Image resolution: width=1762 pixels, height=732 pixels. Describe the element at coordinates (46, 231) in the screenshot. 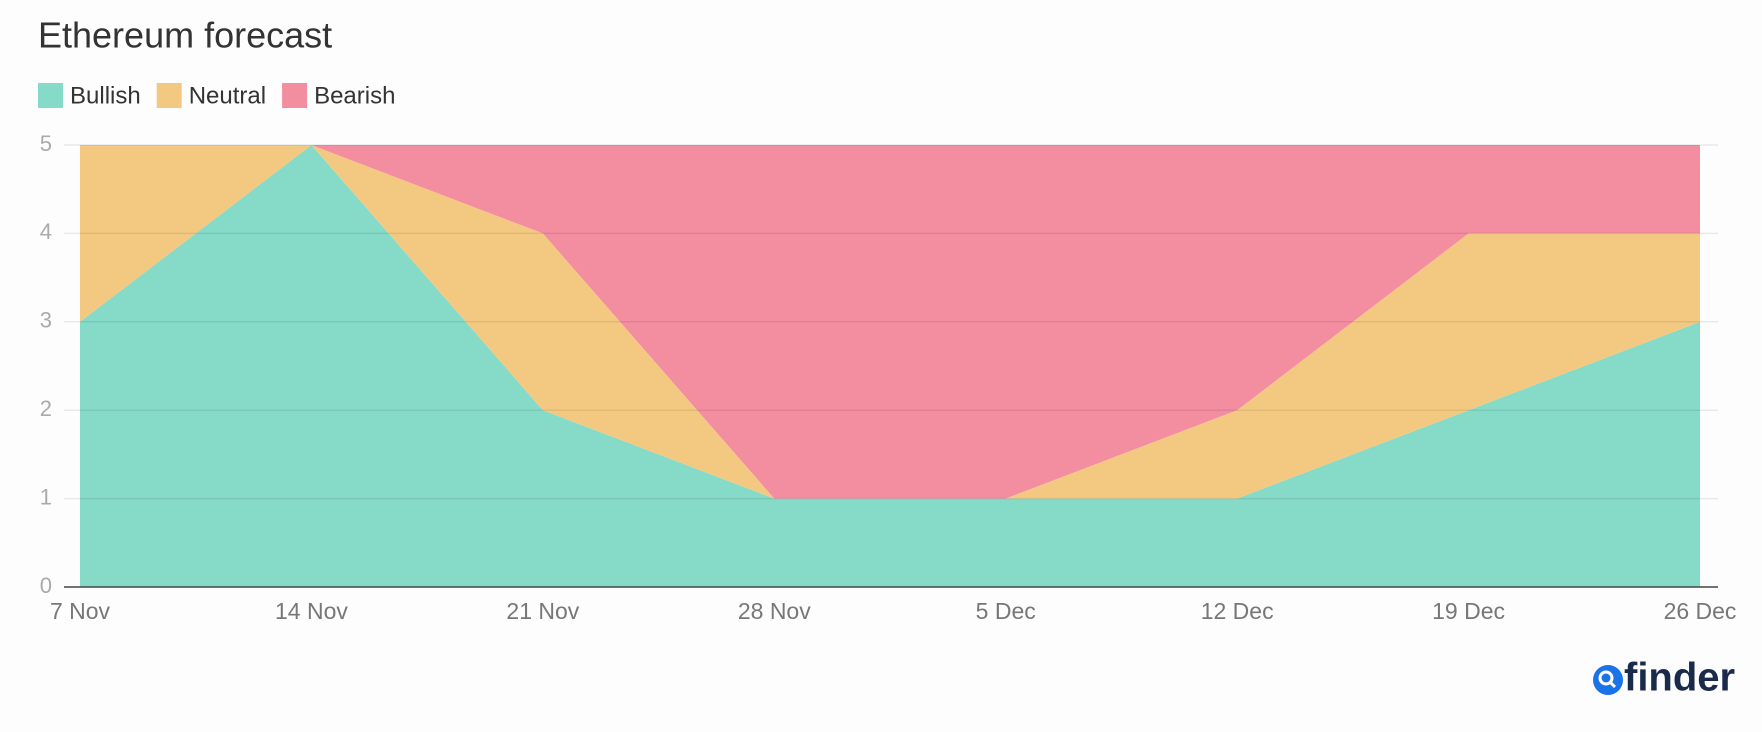

I see `y-tick-label: 4` at that location.